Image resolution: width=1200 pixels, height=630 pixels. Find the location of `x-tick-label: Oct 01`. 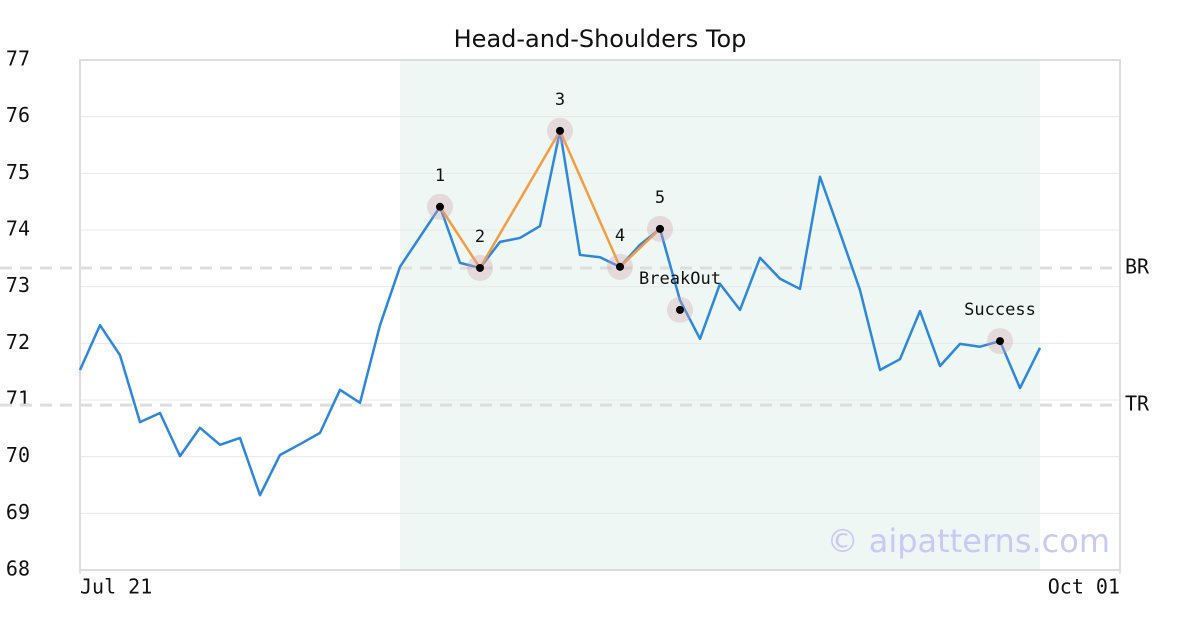

x-tick-label: Oct 01 is located at coordinates (1084, 587).